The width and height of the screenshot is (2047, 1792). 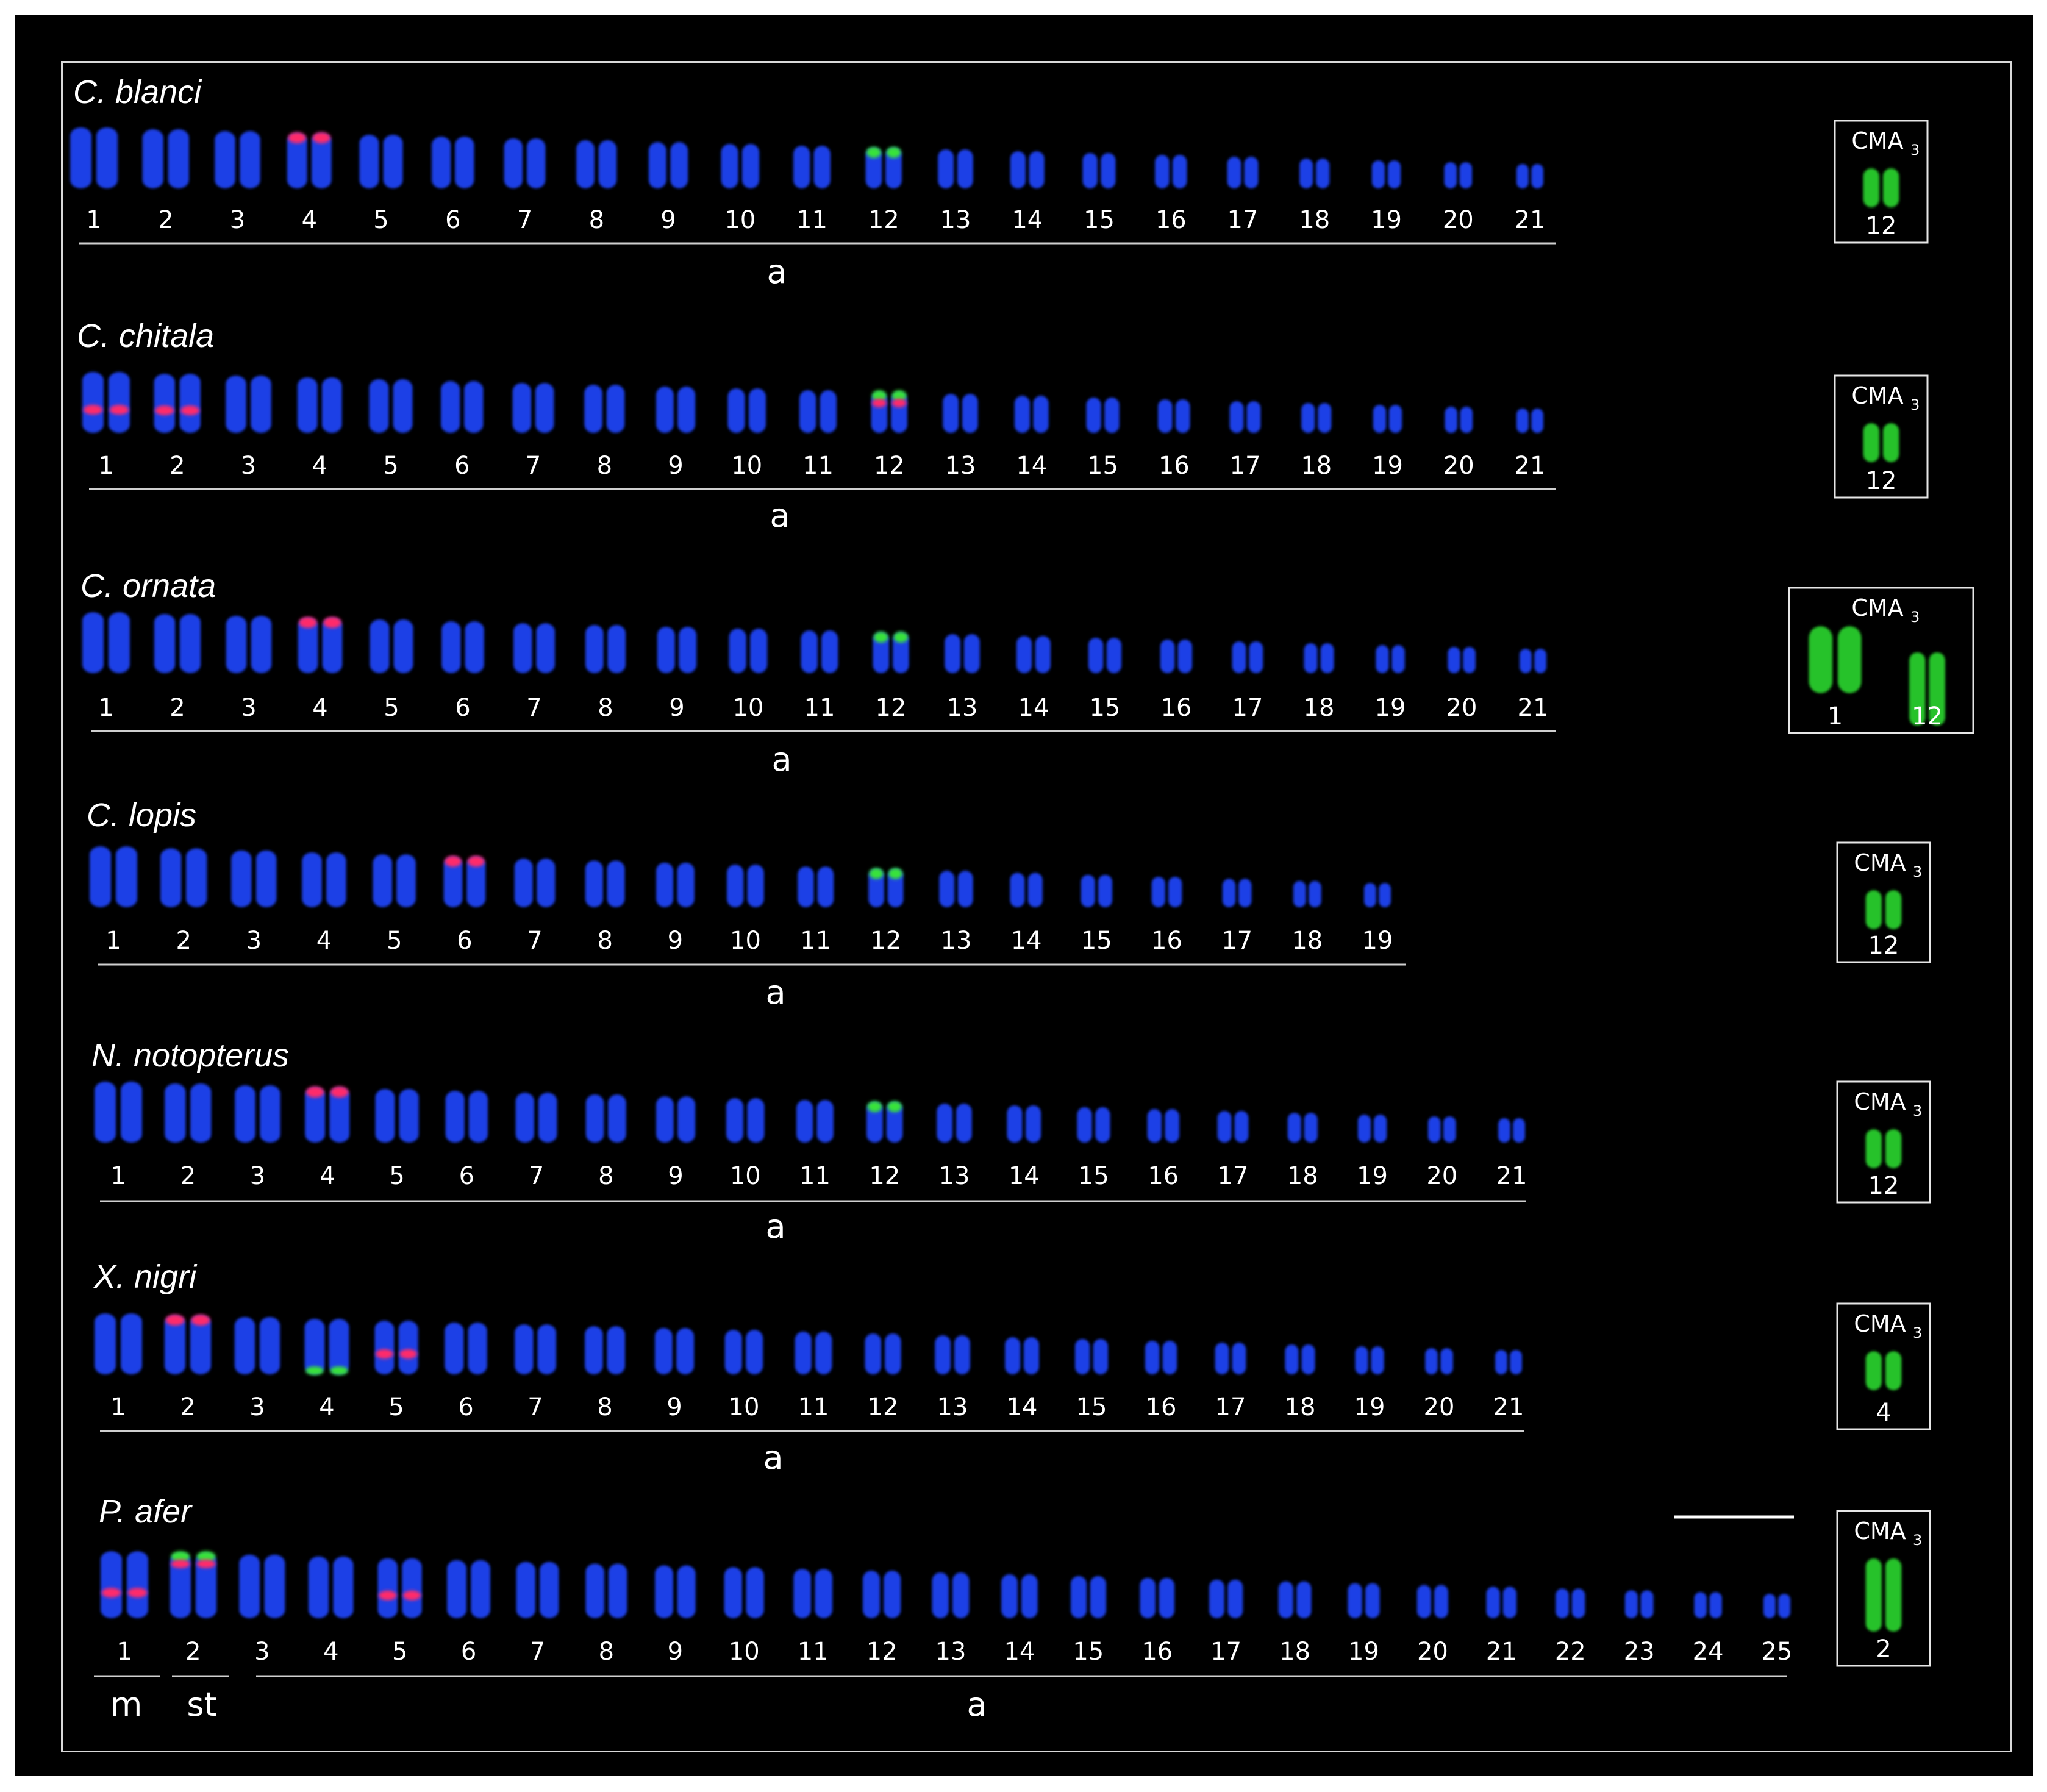 What do you see at coordinates (1884, 909) in the screenshot?
I see `cma3-chromosome` at bounding box center [1884, 909].